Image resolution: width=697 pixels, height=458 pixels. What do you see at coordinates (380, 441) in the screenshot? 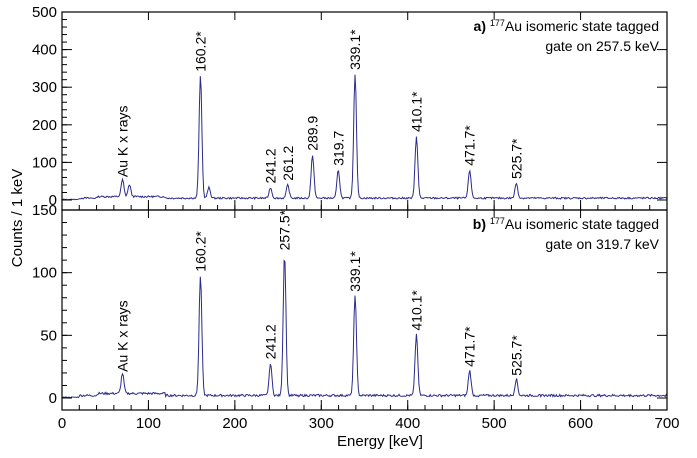
I see `x-axis-title: Energy [keV]` at bounding box center [380, 441].